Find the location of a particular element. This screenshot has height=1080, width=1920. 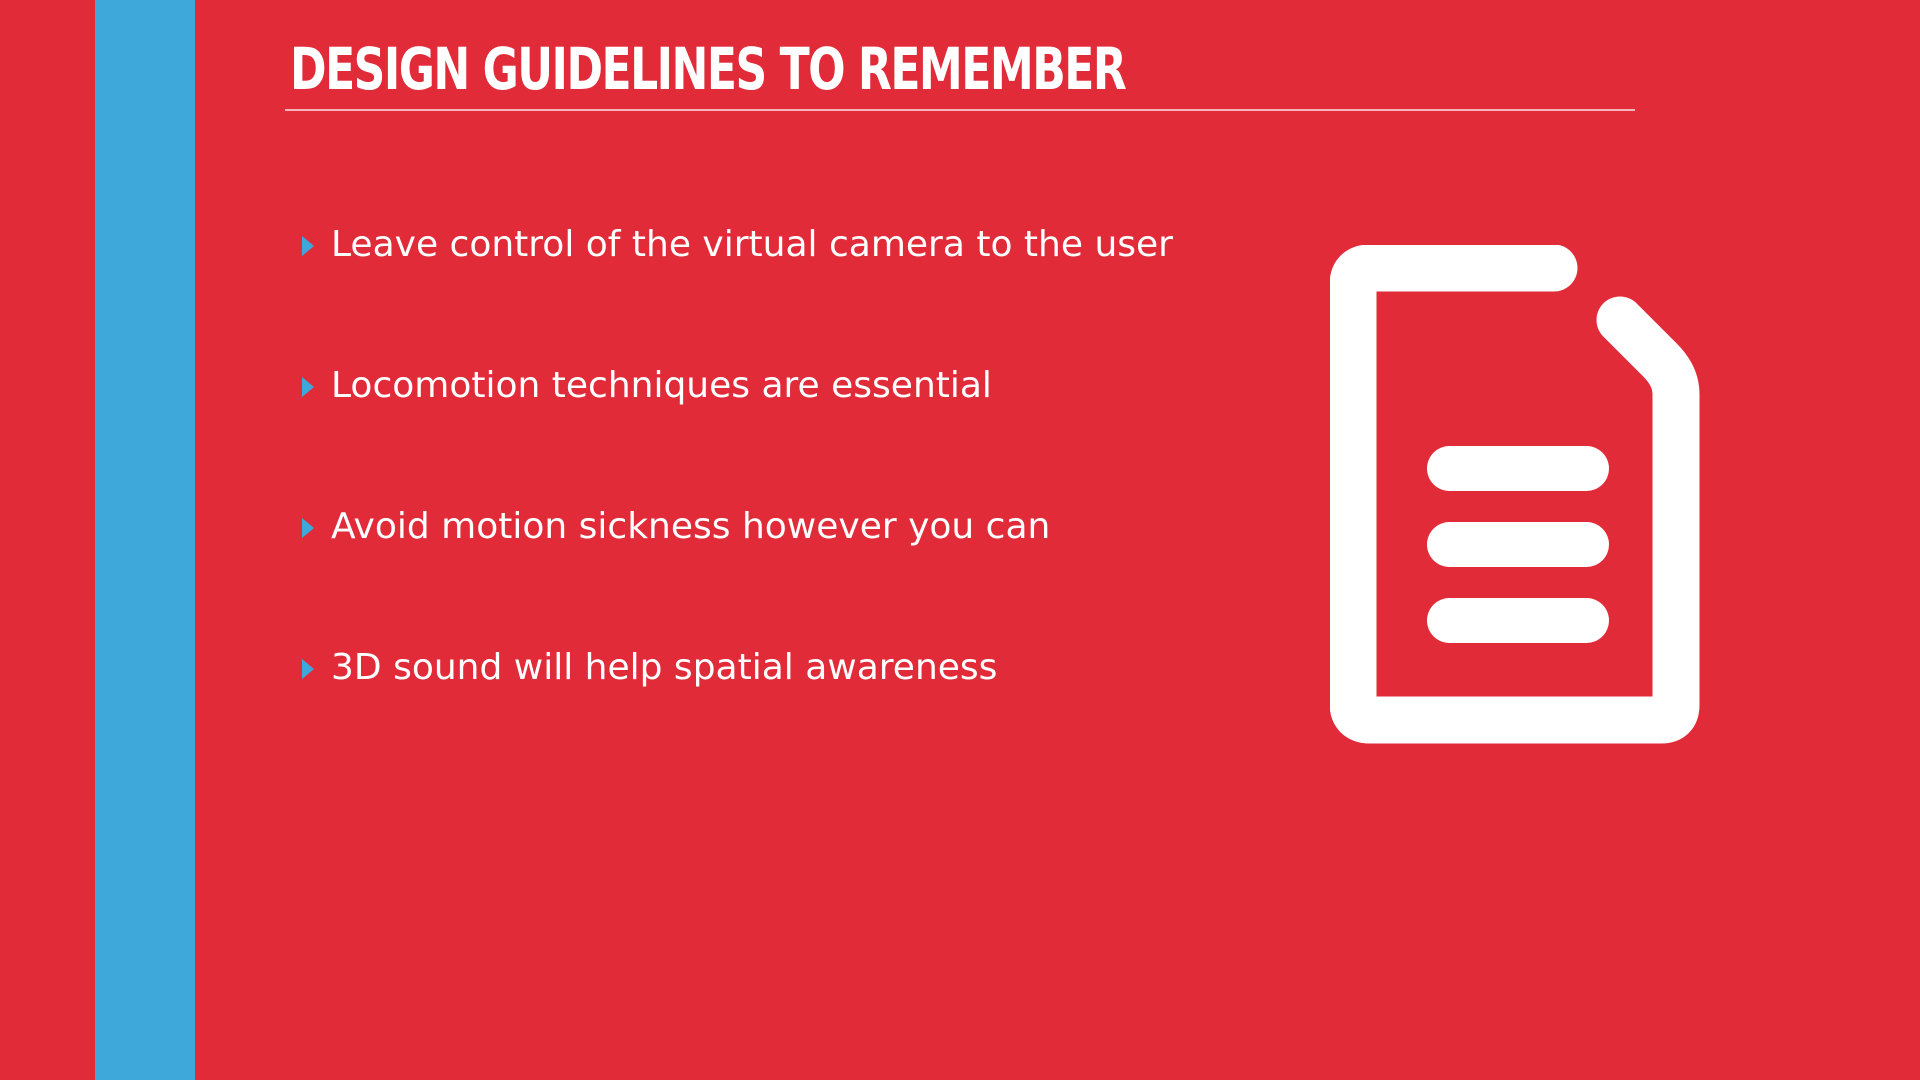

accent-bar is located at coordinates (145, 540).